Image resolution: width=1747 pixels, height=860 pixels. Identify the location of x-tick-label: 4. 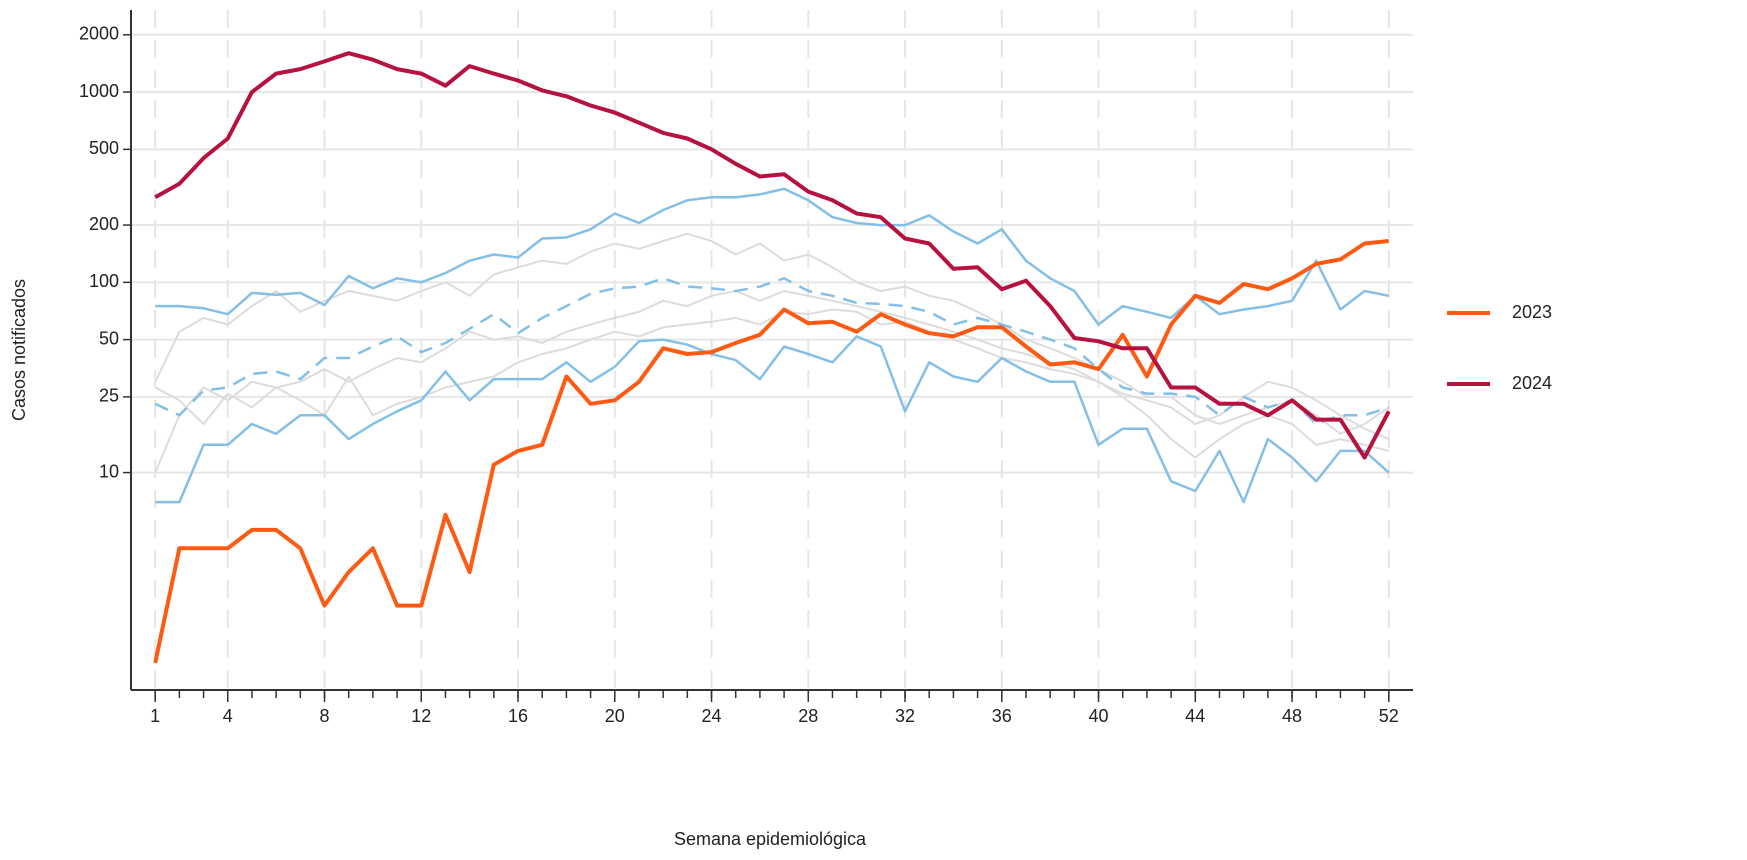
(228, 716).